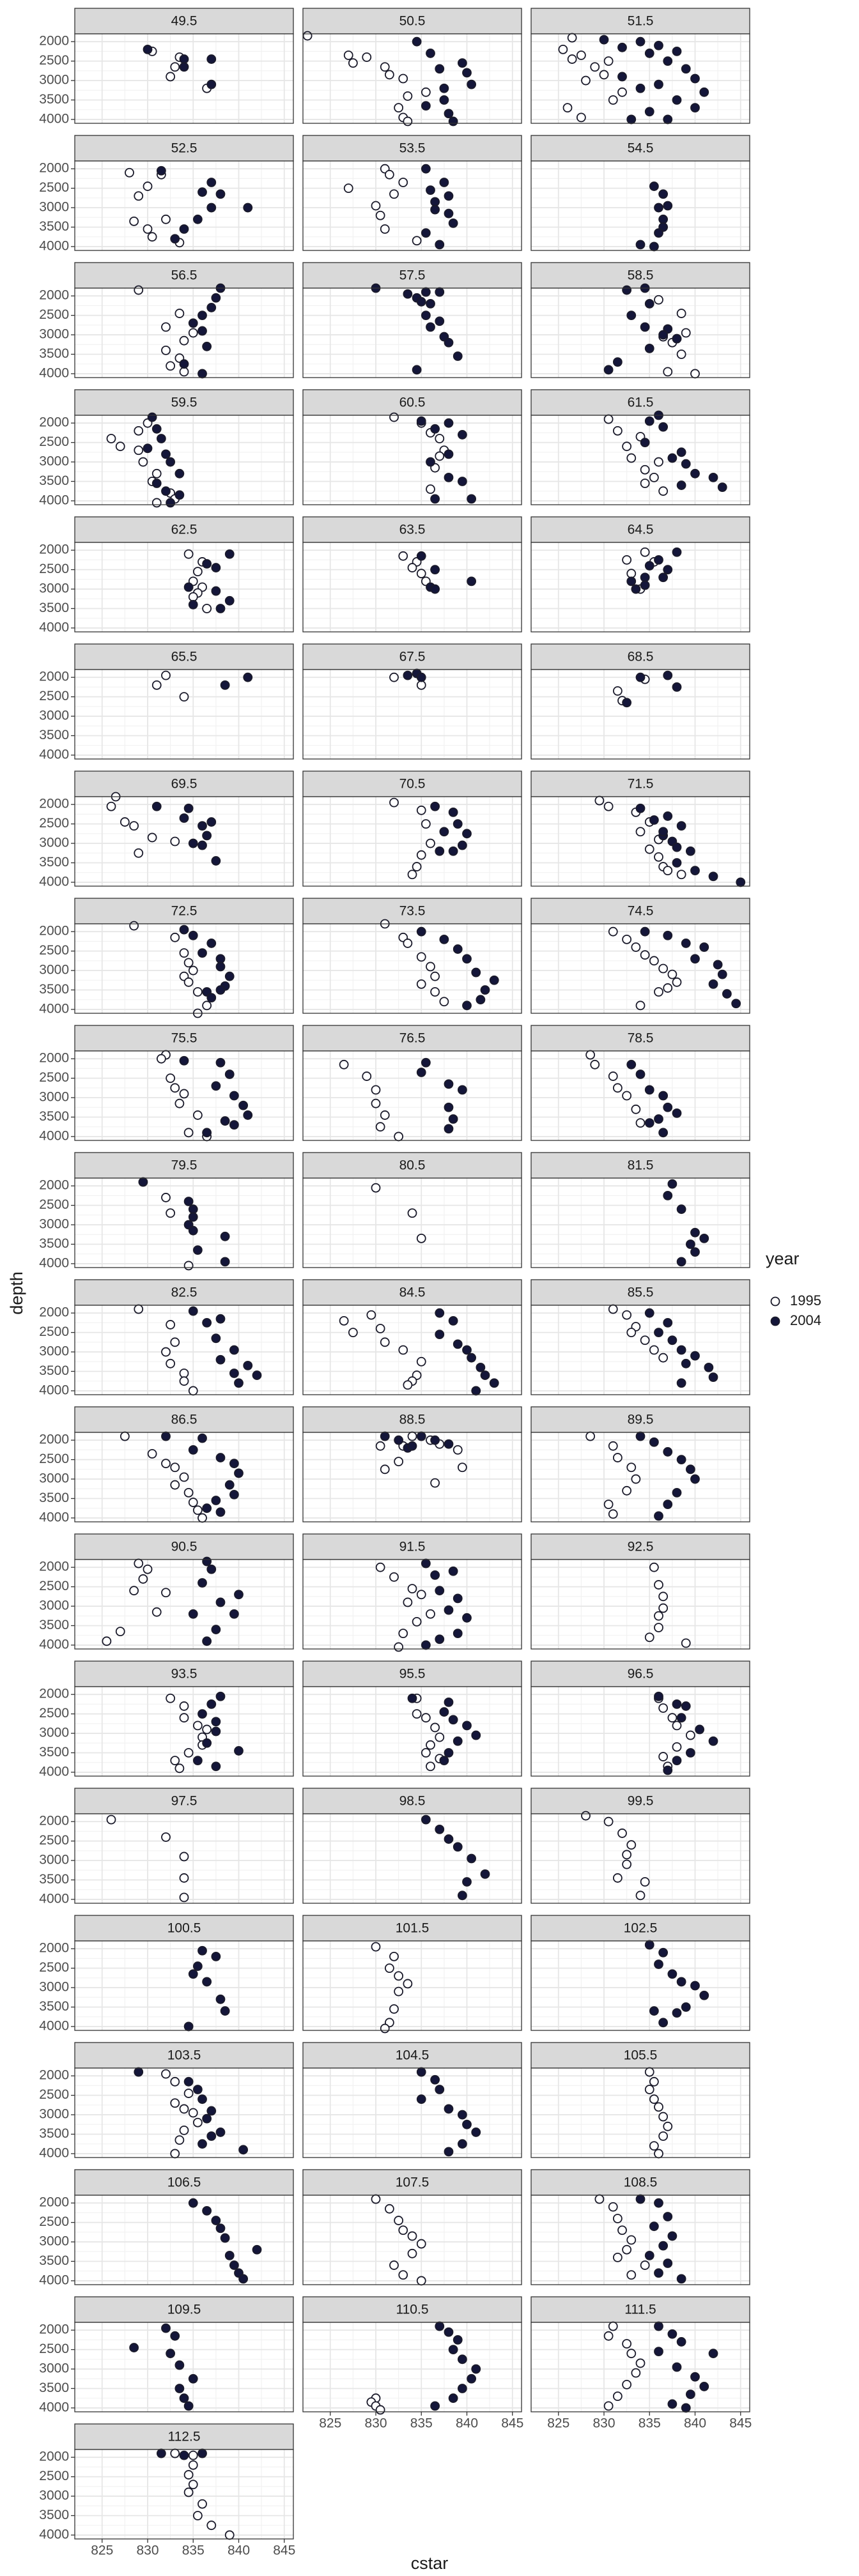  What do you see at coordinates (167, 2355) in the screenshot?
I see `facet-panel: 109.5 2000 2500 3000 3500 4000` at bounding box center [167, 2355].